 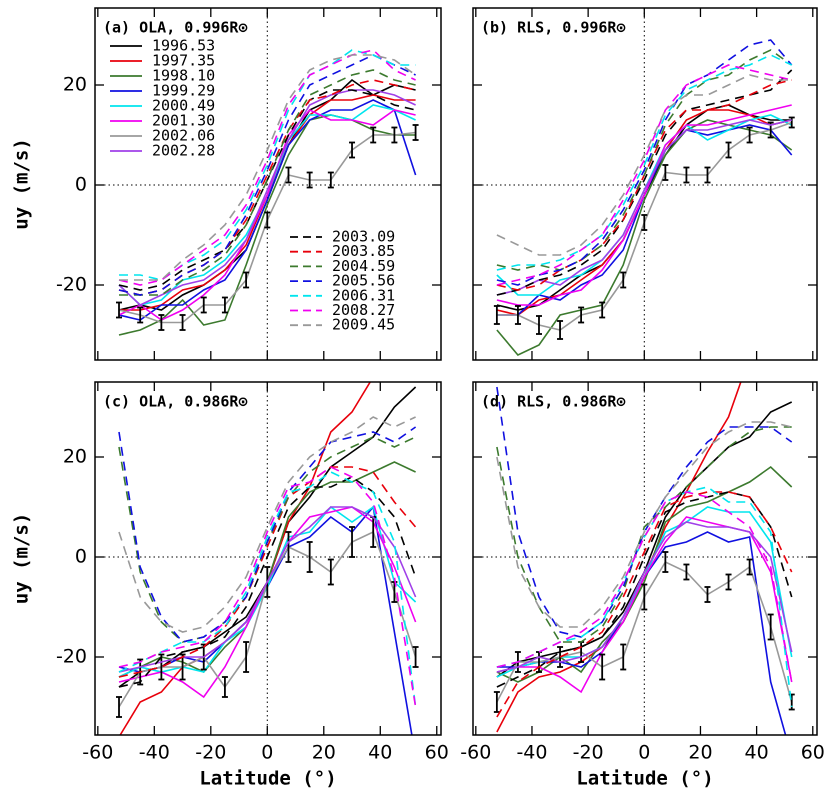 What do you see at coordinates (183, 46) in the screenshot?
I see `legend-label: 1996.53` at bounding box center [183, 46].